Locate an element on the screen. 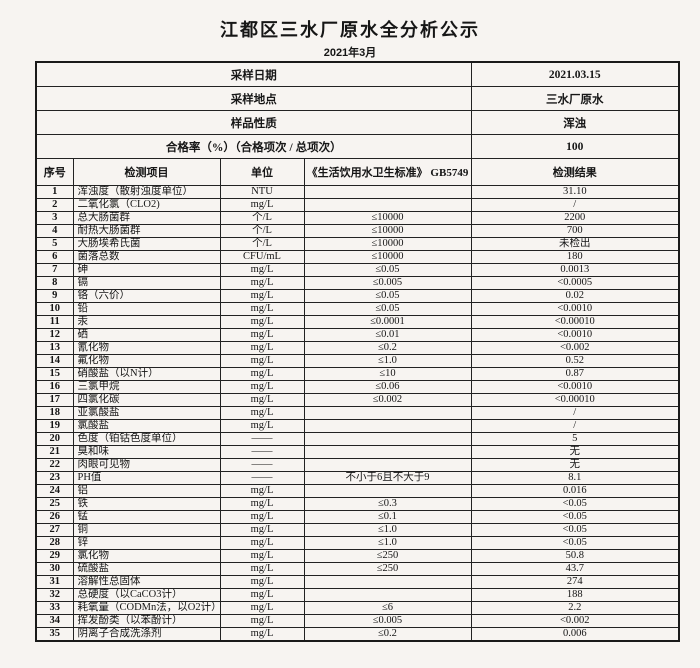 The height and width of the screenshot is (668, 700). table-row: 34 挥发酚类（以苯酚计） mg/L ≤0.005 <0.002 is located at coordinates (357, 621).